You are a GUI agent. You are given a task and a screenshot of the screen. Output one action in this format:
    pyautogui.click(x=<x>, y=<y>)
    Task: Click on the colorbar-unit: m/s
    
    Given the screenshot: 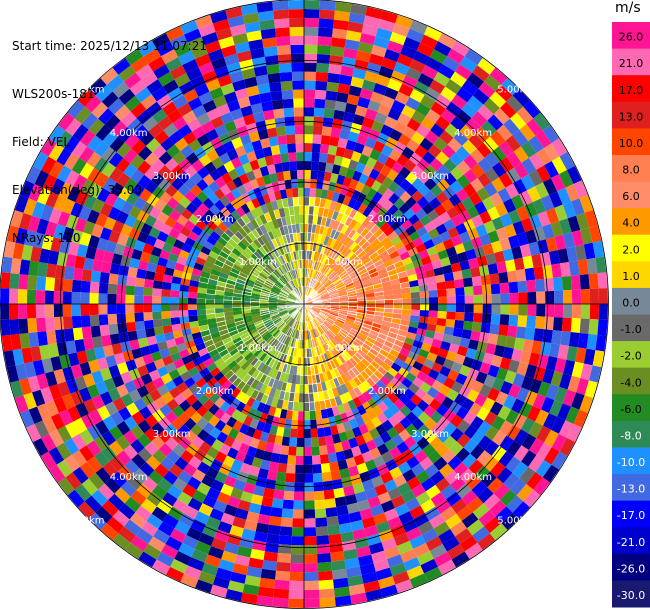 What is the action you would take?
    pyautogui.click(x=628, y=8)
    